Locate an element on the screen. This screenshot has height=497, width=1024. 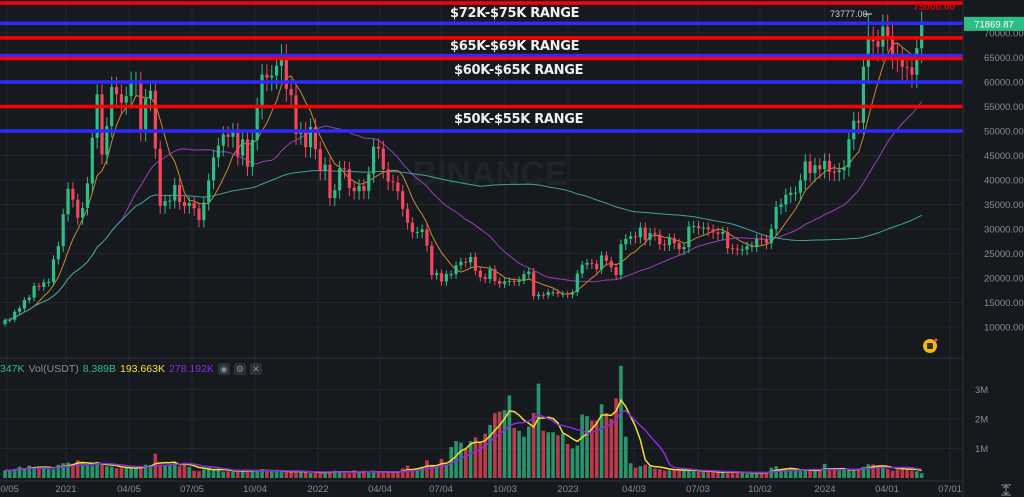
price-tick-label: 65000.00 is located at coordinates (1004, 58).